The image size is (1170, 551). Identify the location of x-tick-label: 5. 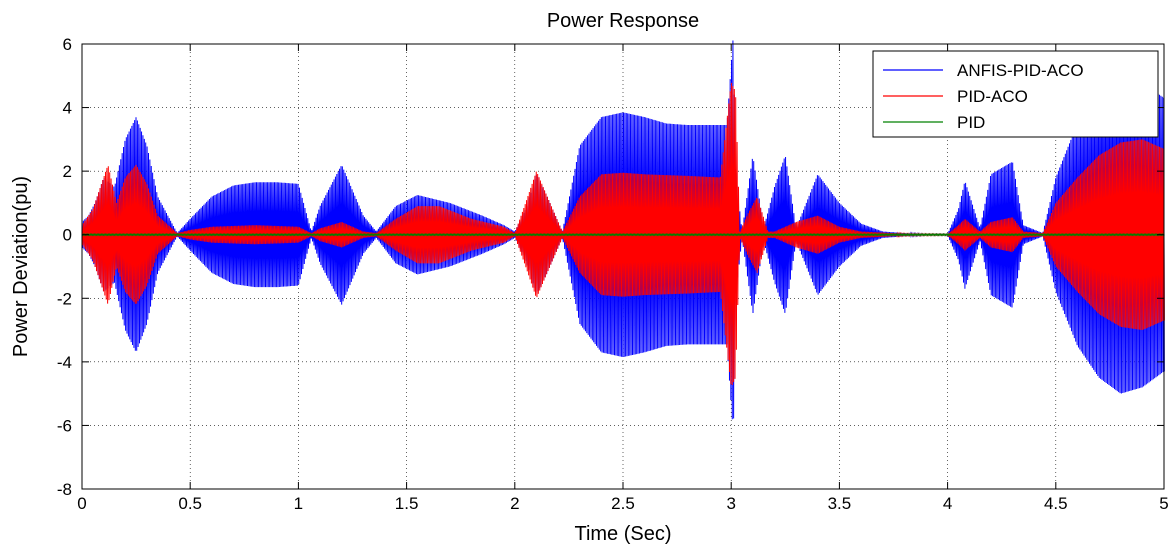
(1163, 503).